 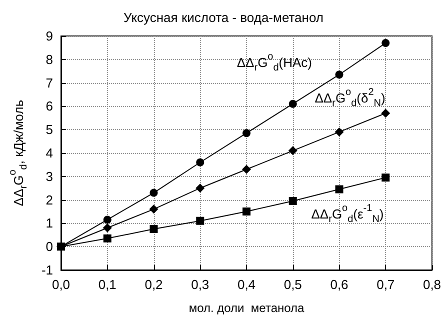 What do you see at coordinates (49, 153) in the screenshot?
I see `y-tick-label: 4` at bounding box center [49, 153].